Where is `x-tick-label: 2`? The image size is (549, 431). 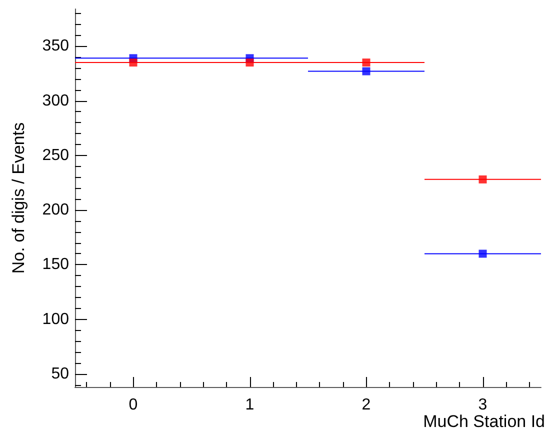 x-tick-label: 2 is located at coordinates (366, 405).